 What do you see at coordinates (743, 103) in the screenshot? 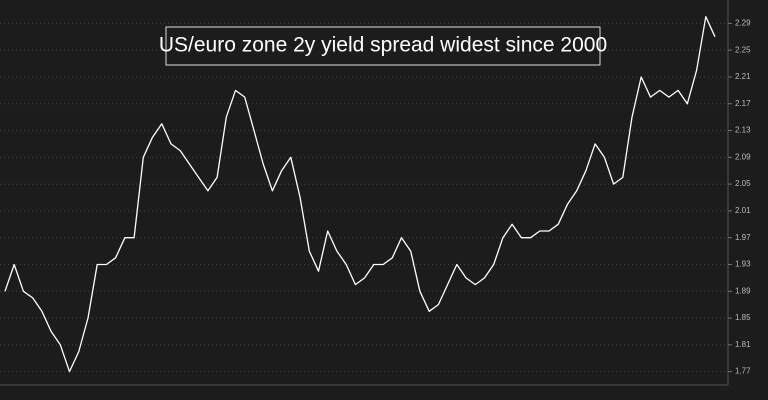
I see `y-tick-label: 2.17` at bounding box center [743, 103].